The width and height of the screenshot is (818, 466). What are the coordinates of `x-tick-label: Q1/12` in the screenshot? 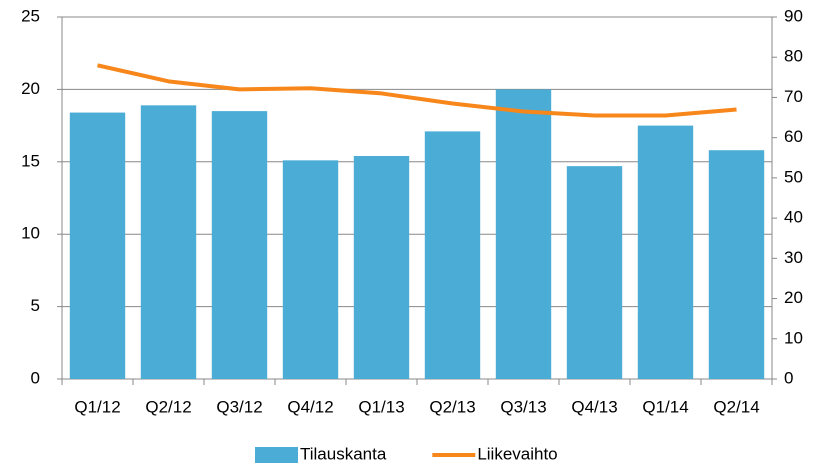 It's located at (97, 406).